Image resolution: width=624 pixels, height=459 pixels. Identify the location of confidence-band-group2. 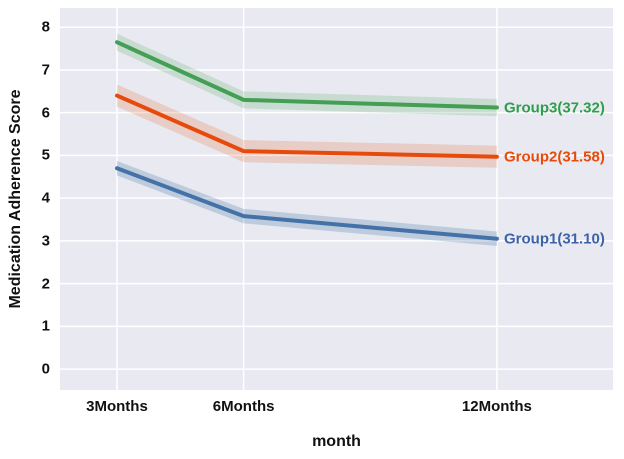
(306, 126).